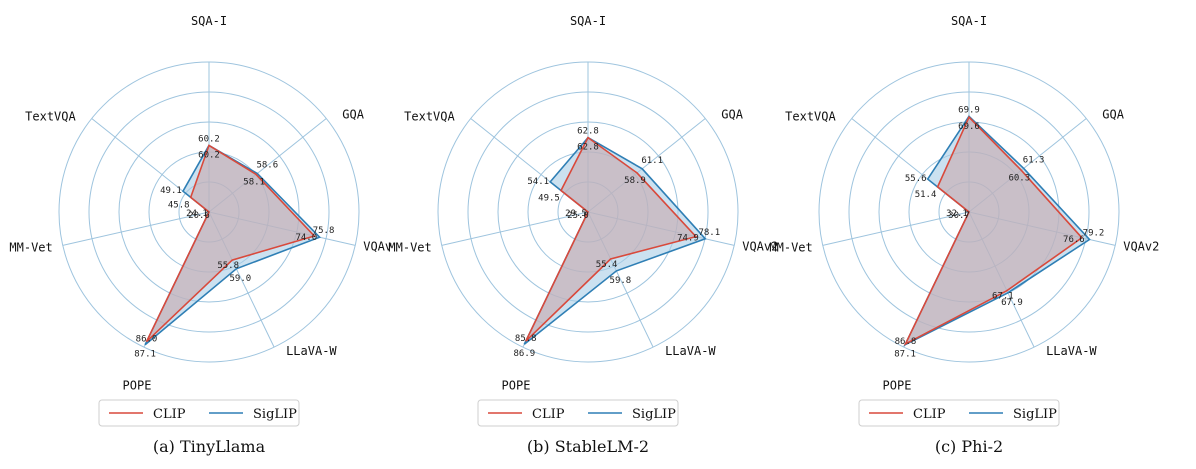 Image resolution: width=1196 pixels, height=469 pixels. Describe the element at coordinates (209, 446) in the screenshot. I see `subfigure-caption: (a) TinyLlama` at that location.